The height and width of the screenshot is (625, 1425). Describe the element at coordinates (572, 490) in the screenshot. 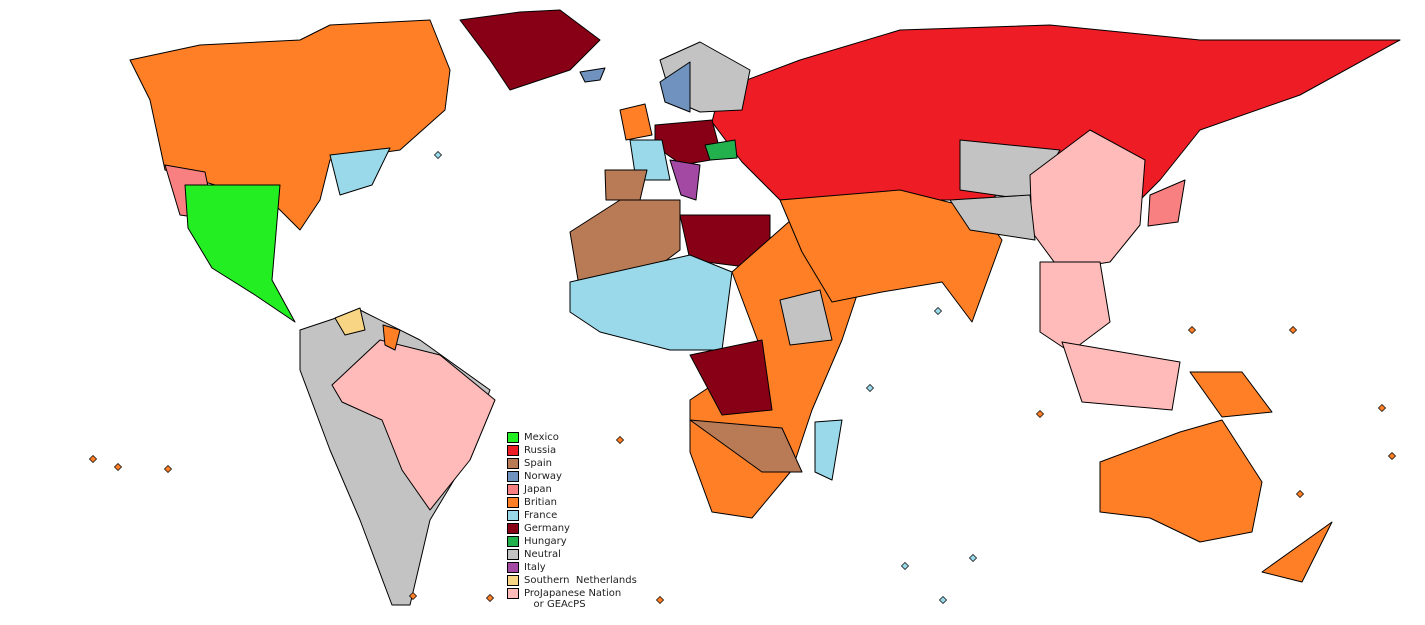

I see `legend-item-japan: Japan` at that location.